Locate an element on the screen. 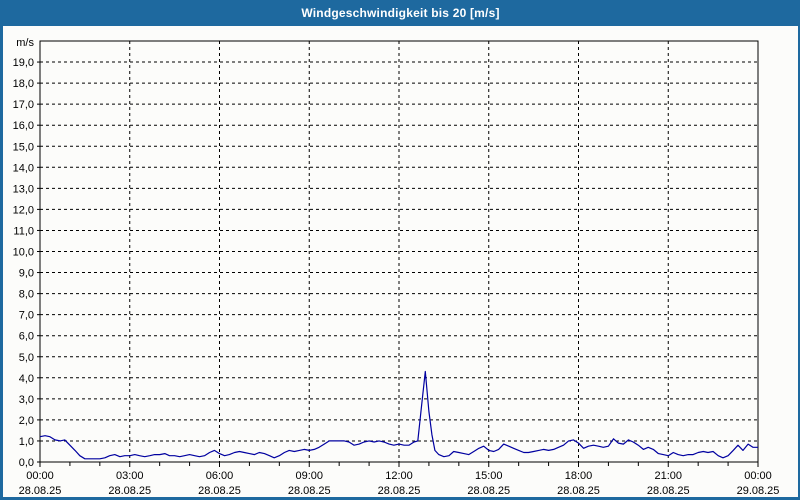 This screenshot has width=800, height=500. x-tick-time-label: 03:00 is located at coordinates (130, 476).